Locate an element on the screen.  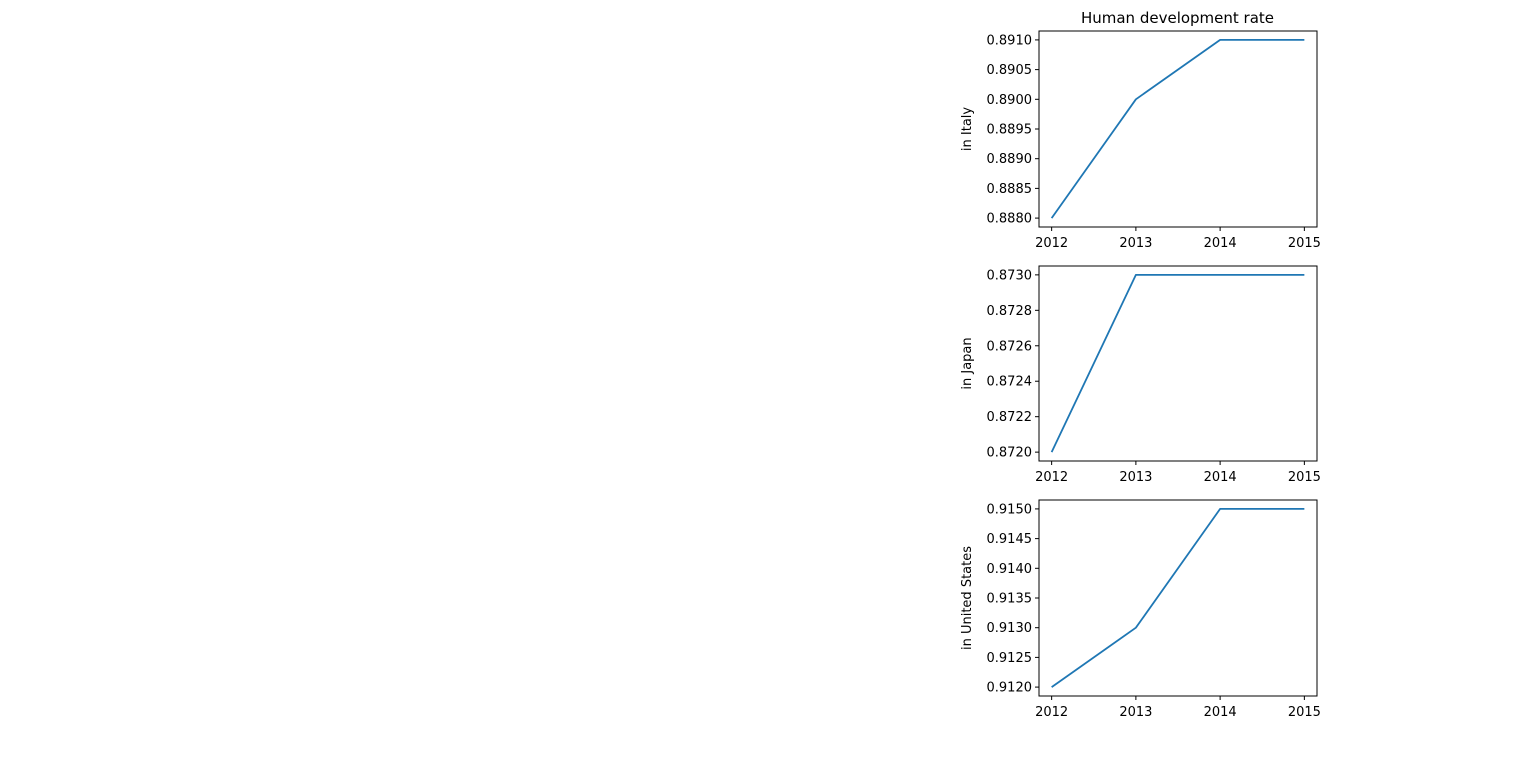
y-tick-label: 0.9125 is located at coordinates (1010, 658).